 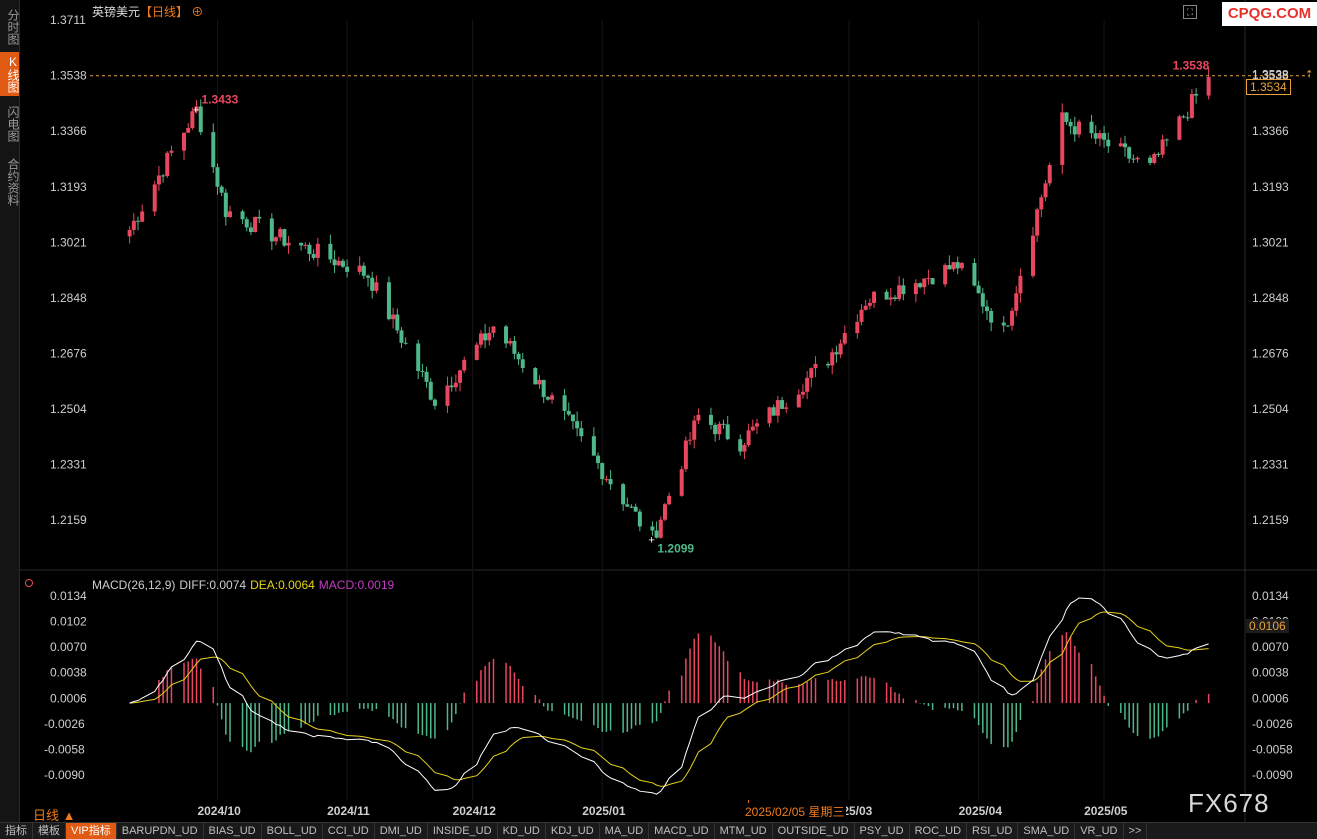 I want to click on sidebar-tab-3: 合约资料, so click(x=13, y=182).